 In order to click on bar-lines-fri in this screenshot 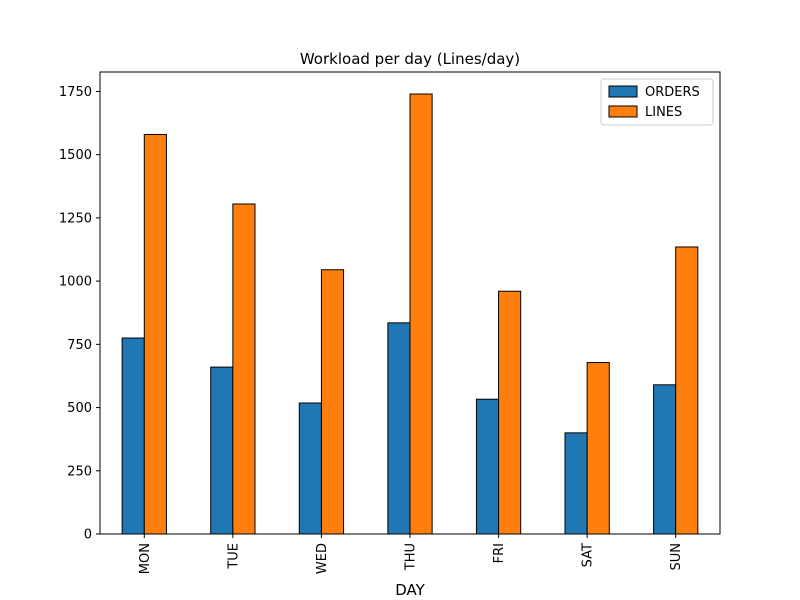, I will do `click(510, 412)`.